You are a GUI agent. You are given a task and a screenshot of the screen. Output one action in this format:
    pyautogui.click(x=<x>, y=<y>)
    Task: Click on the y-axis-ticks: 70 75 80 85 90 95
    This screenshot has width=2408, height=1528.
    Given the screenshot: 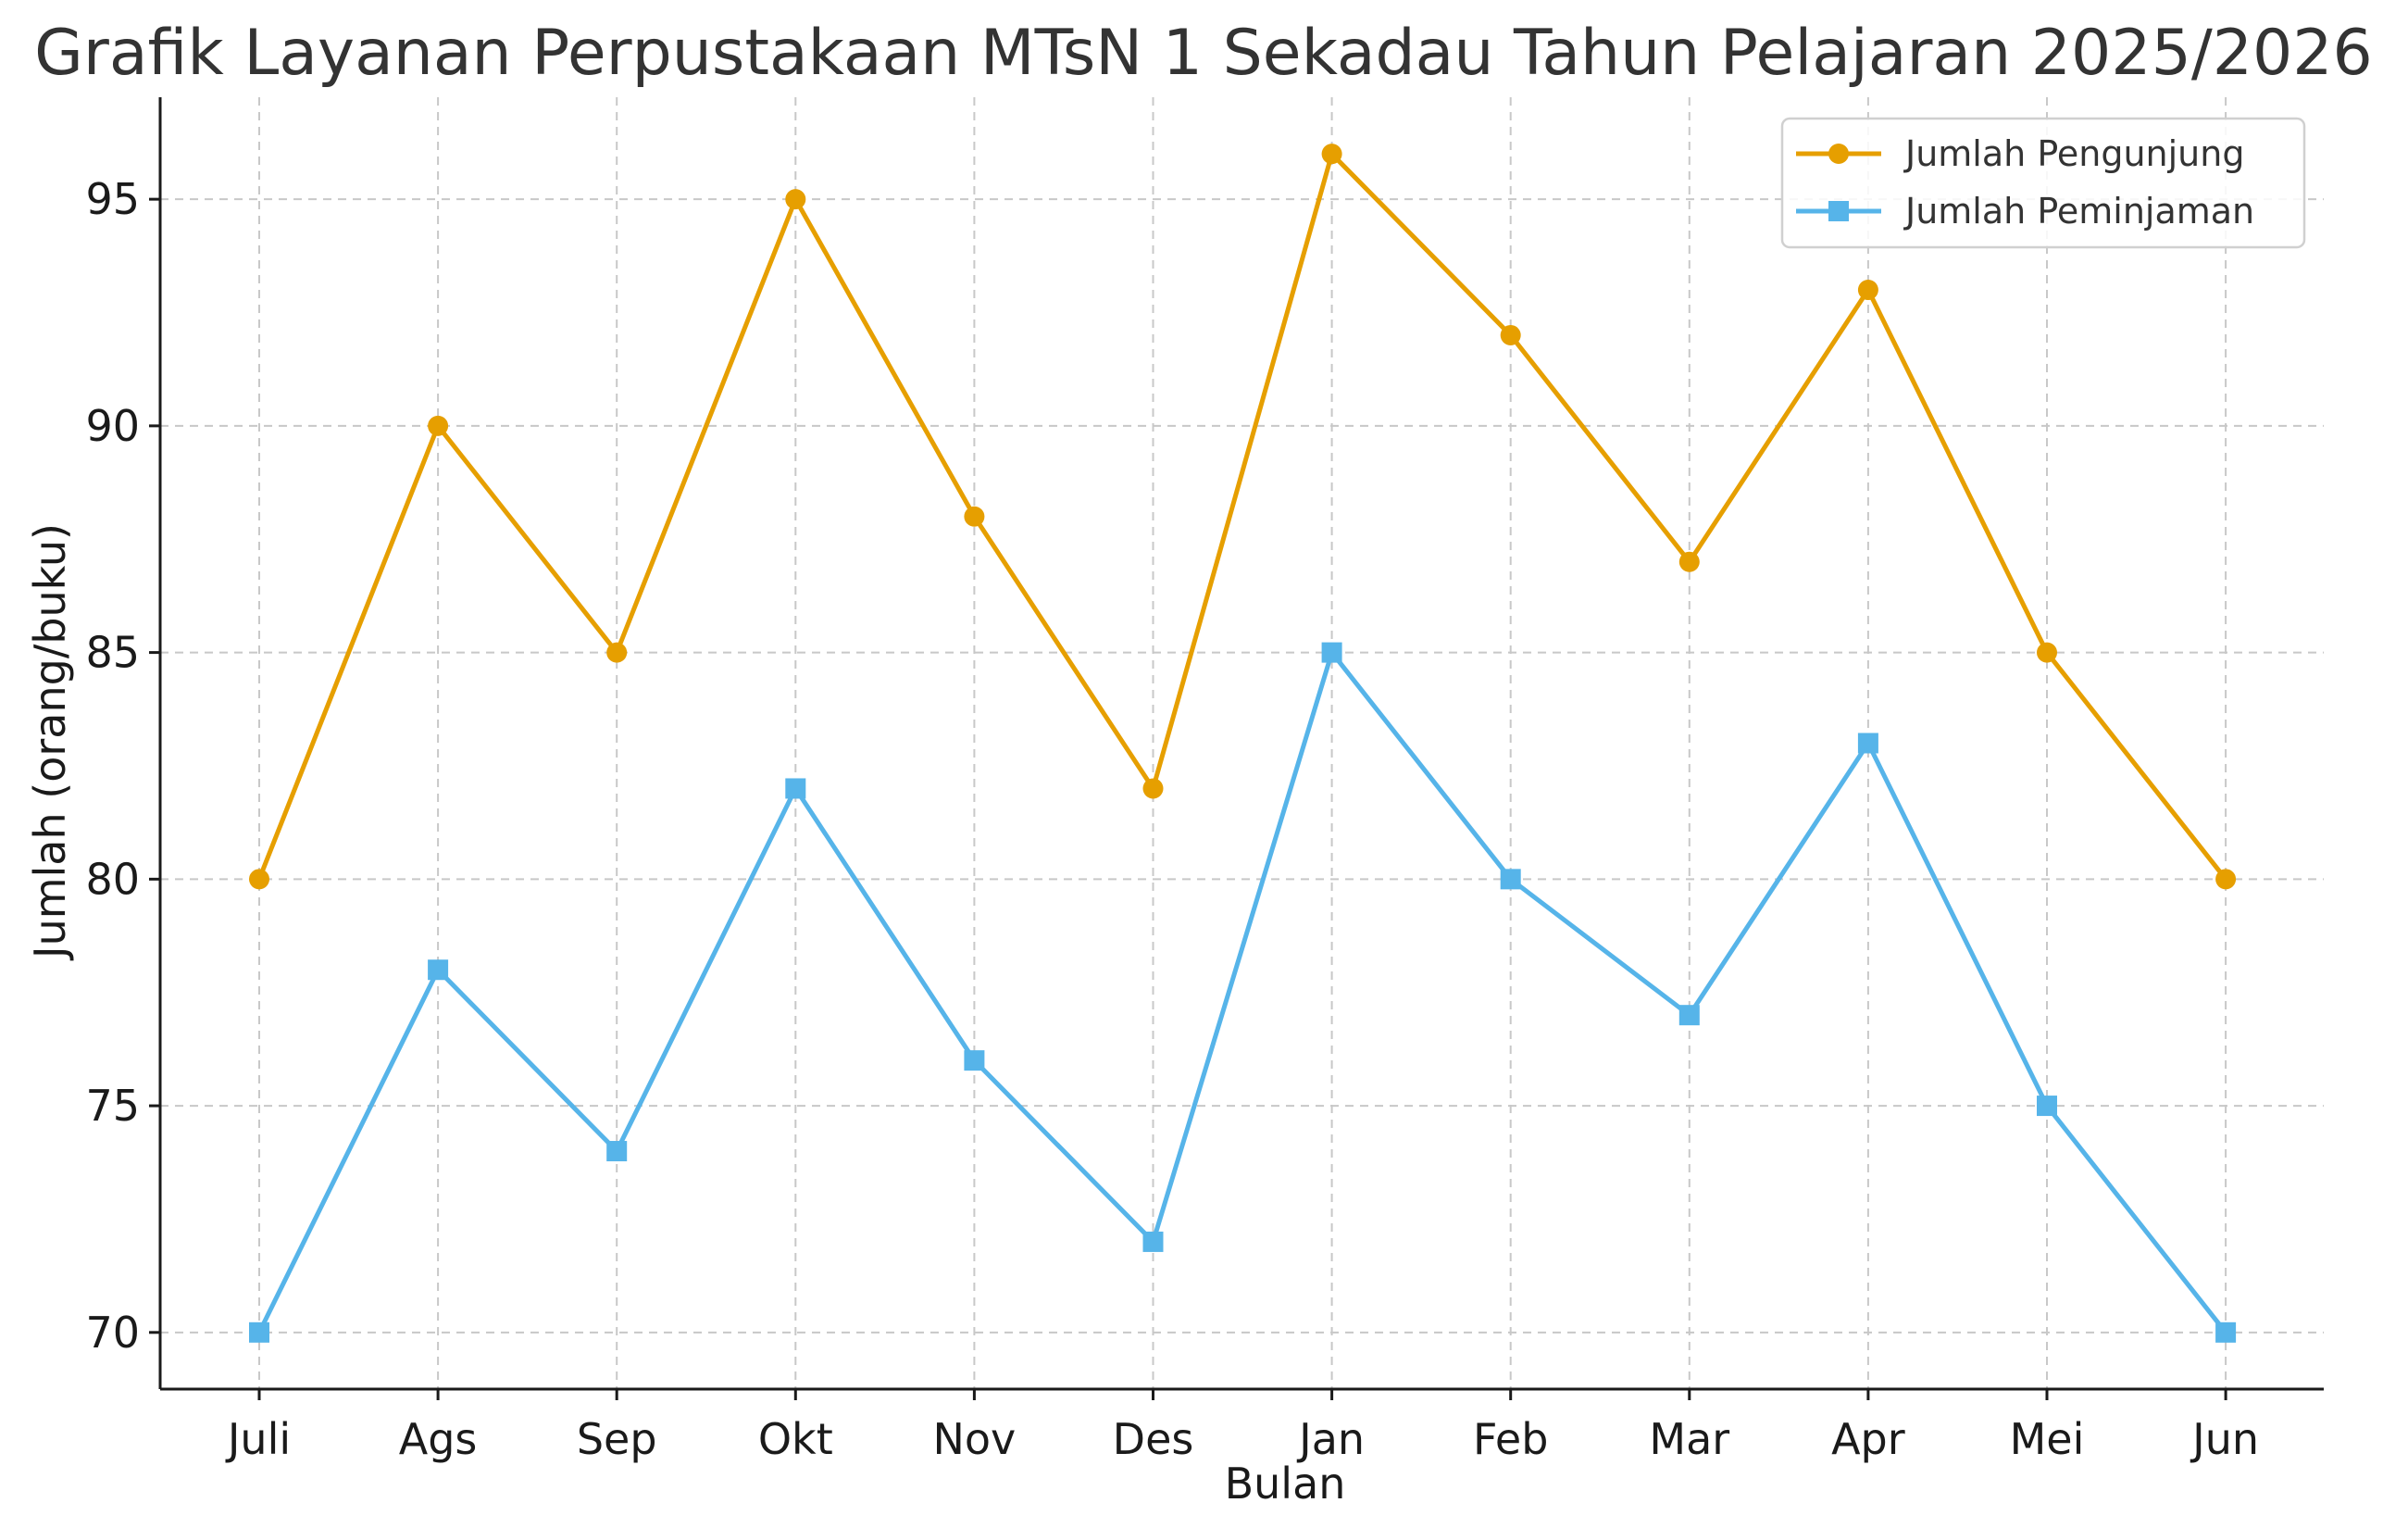 What is the action you would take?
    pyautogui.click(x=122, y=766)
    